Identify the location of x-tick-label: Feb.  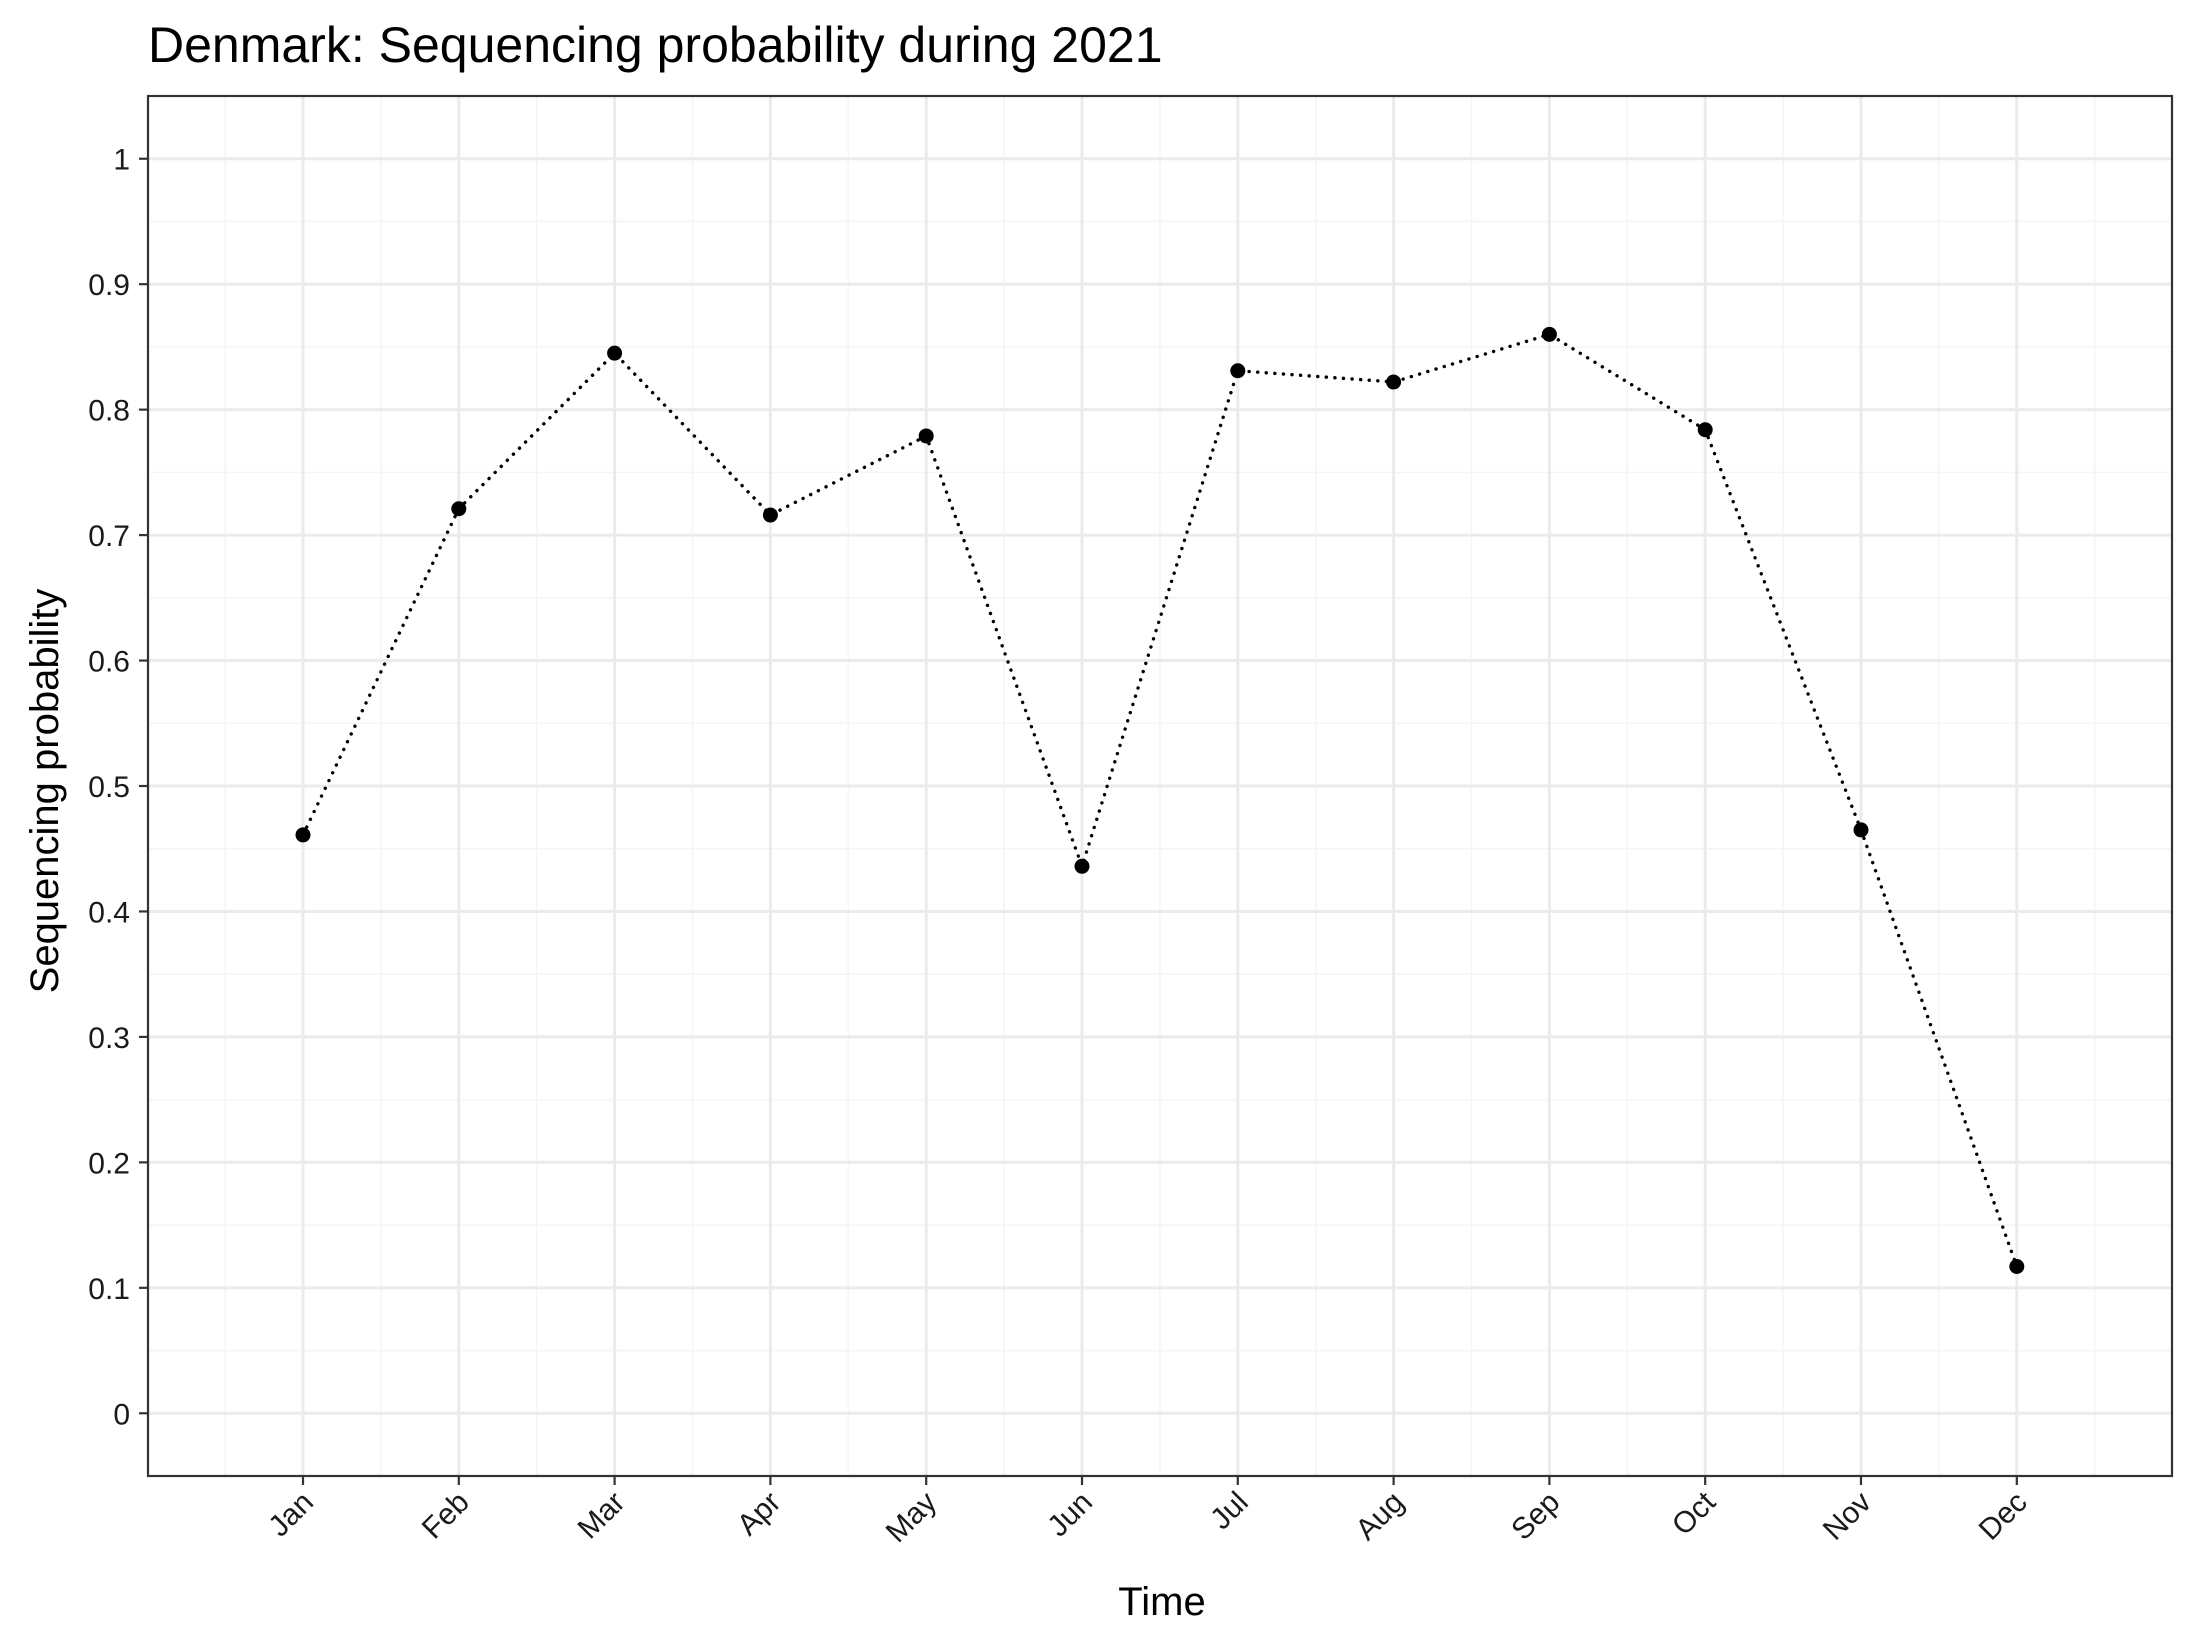
(446, 1516).